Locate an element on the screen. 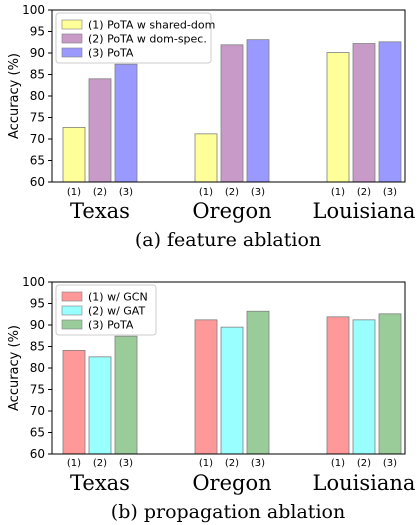  legend-box is located at coordinates (133, 38).